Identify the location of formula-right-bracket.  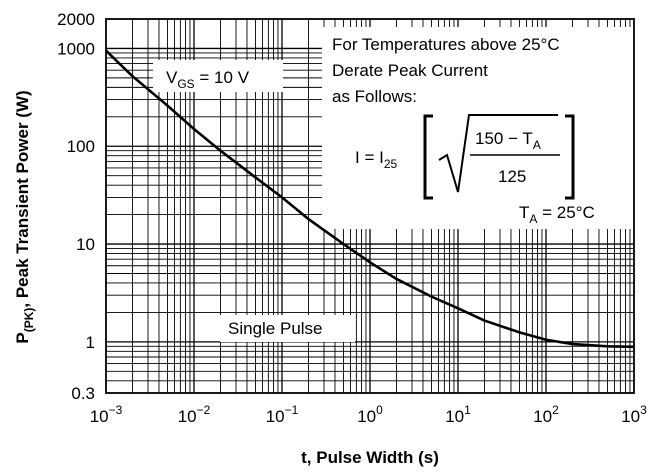
(570, 157).